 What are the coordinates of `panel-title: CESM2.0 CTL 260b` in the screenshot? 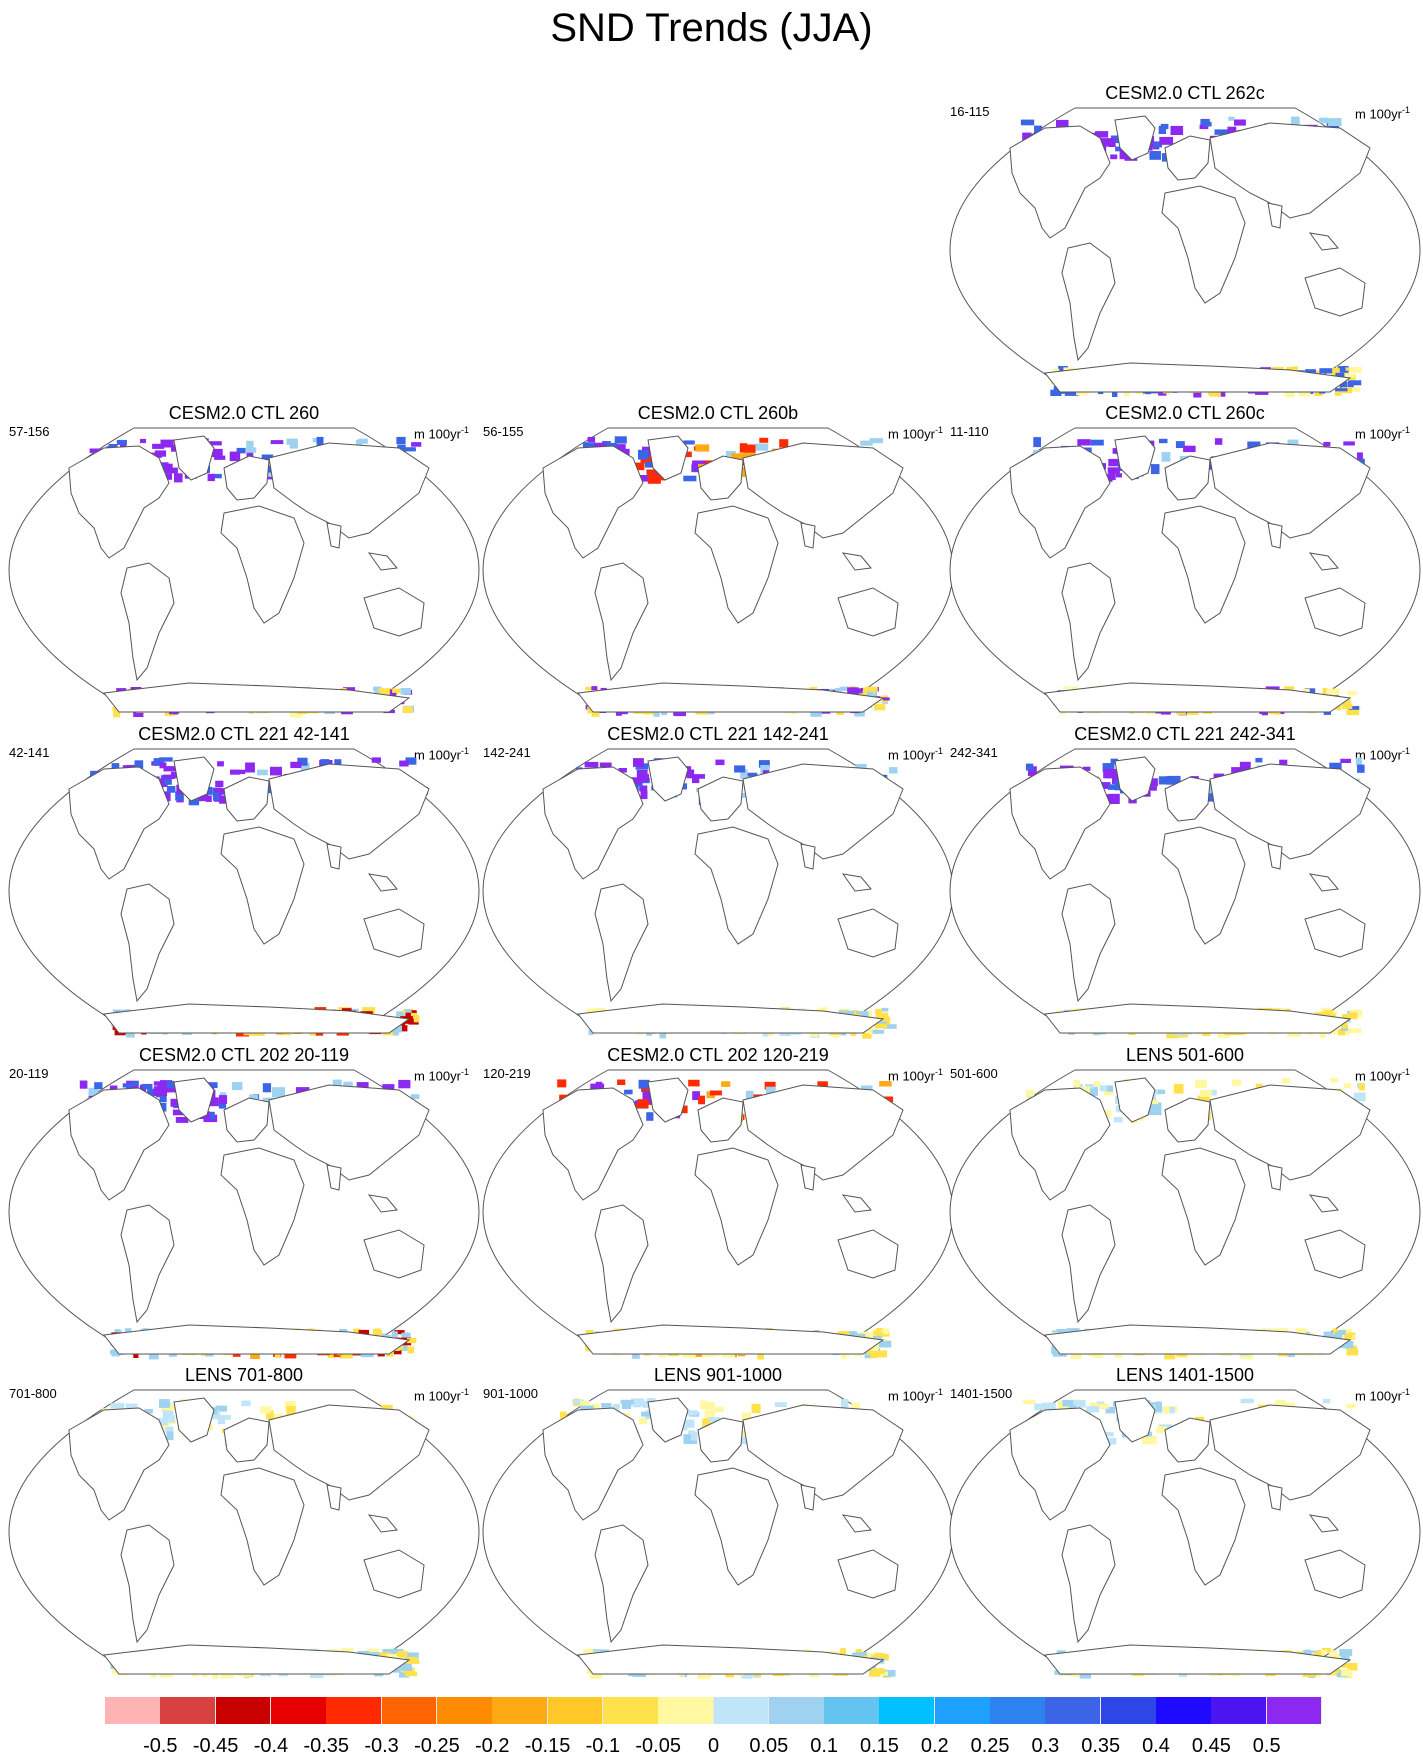 It's located at (718, 413).